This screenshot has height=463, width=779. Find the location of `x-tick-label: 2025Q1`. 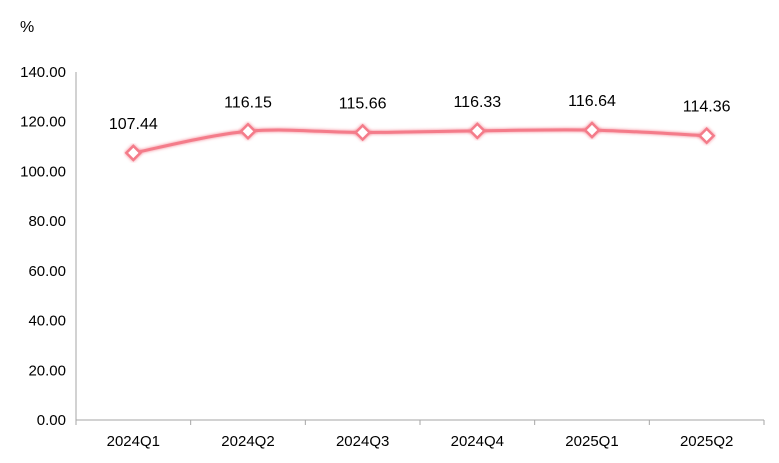

x-tick-label: 2025Q1 is located at coordinates (591, 441).